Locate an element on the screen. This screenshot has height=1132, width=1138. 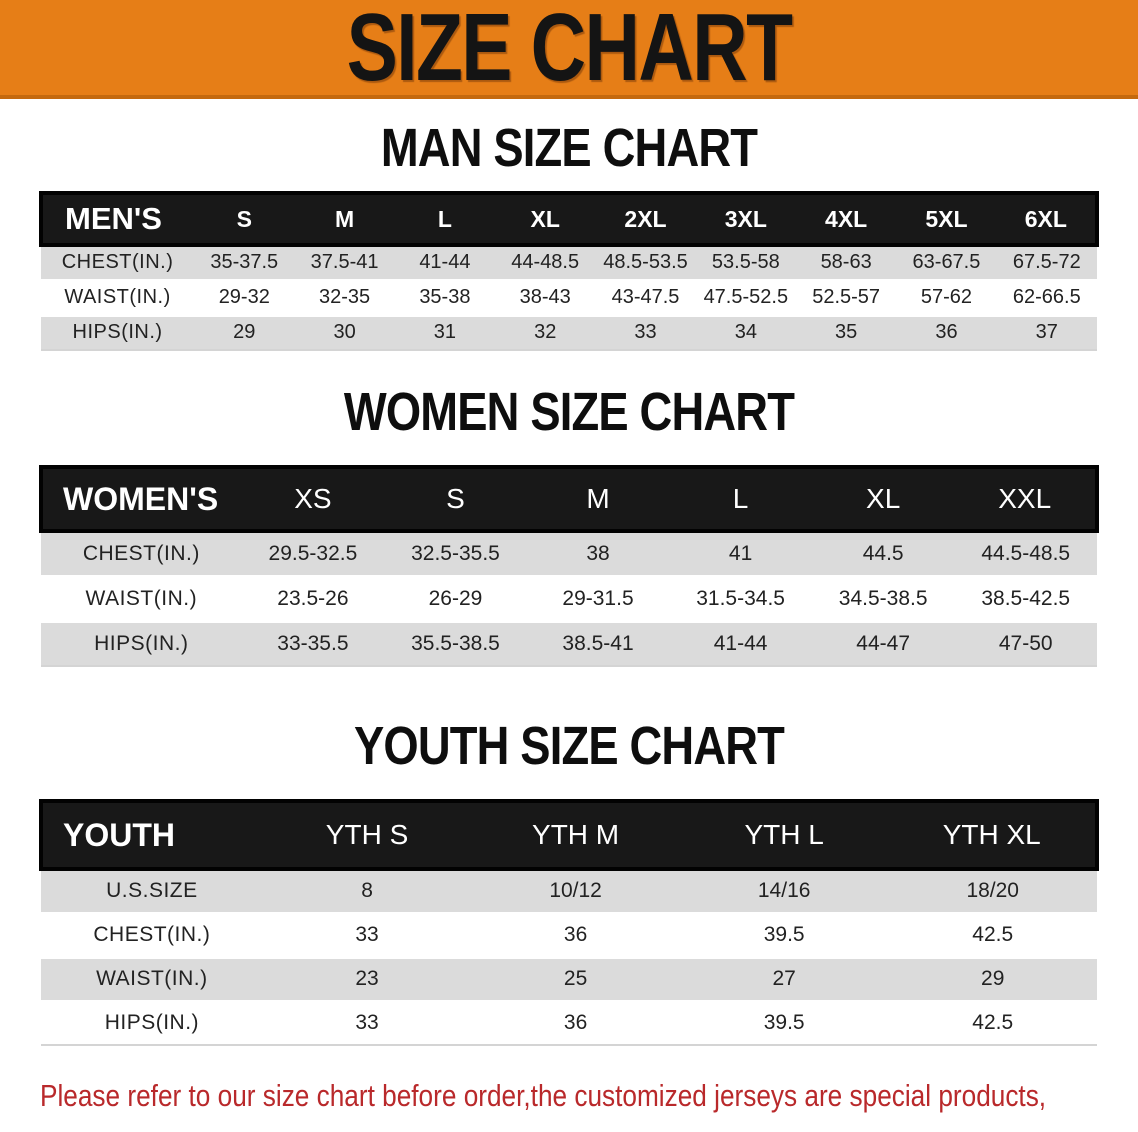
table-cell: 63-67.5 is located at coordinates (946, 263).